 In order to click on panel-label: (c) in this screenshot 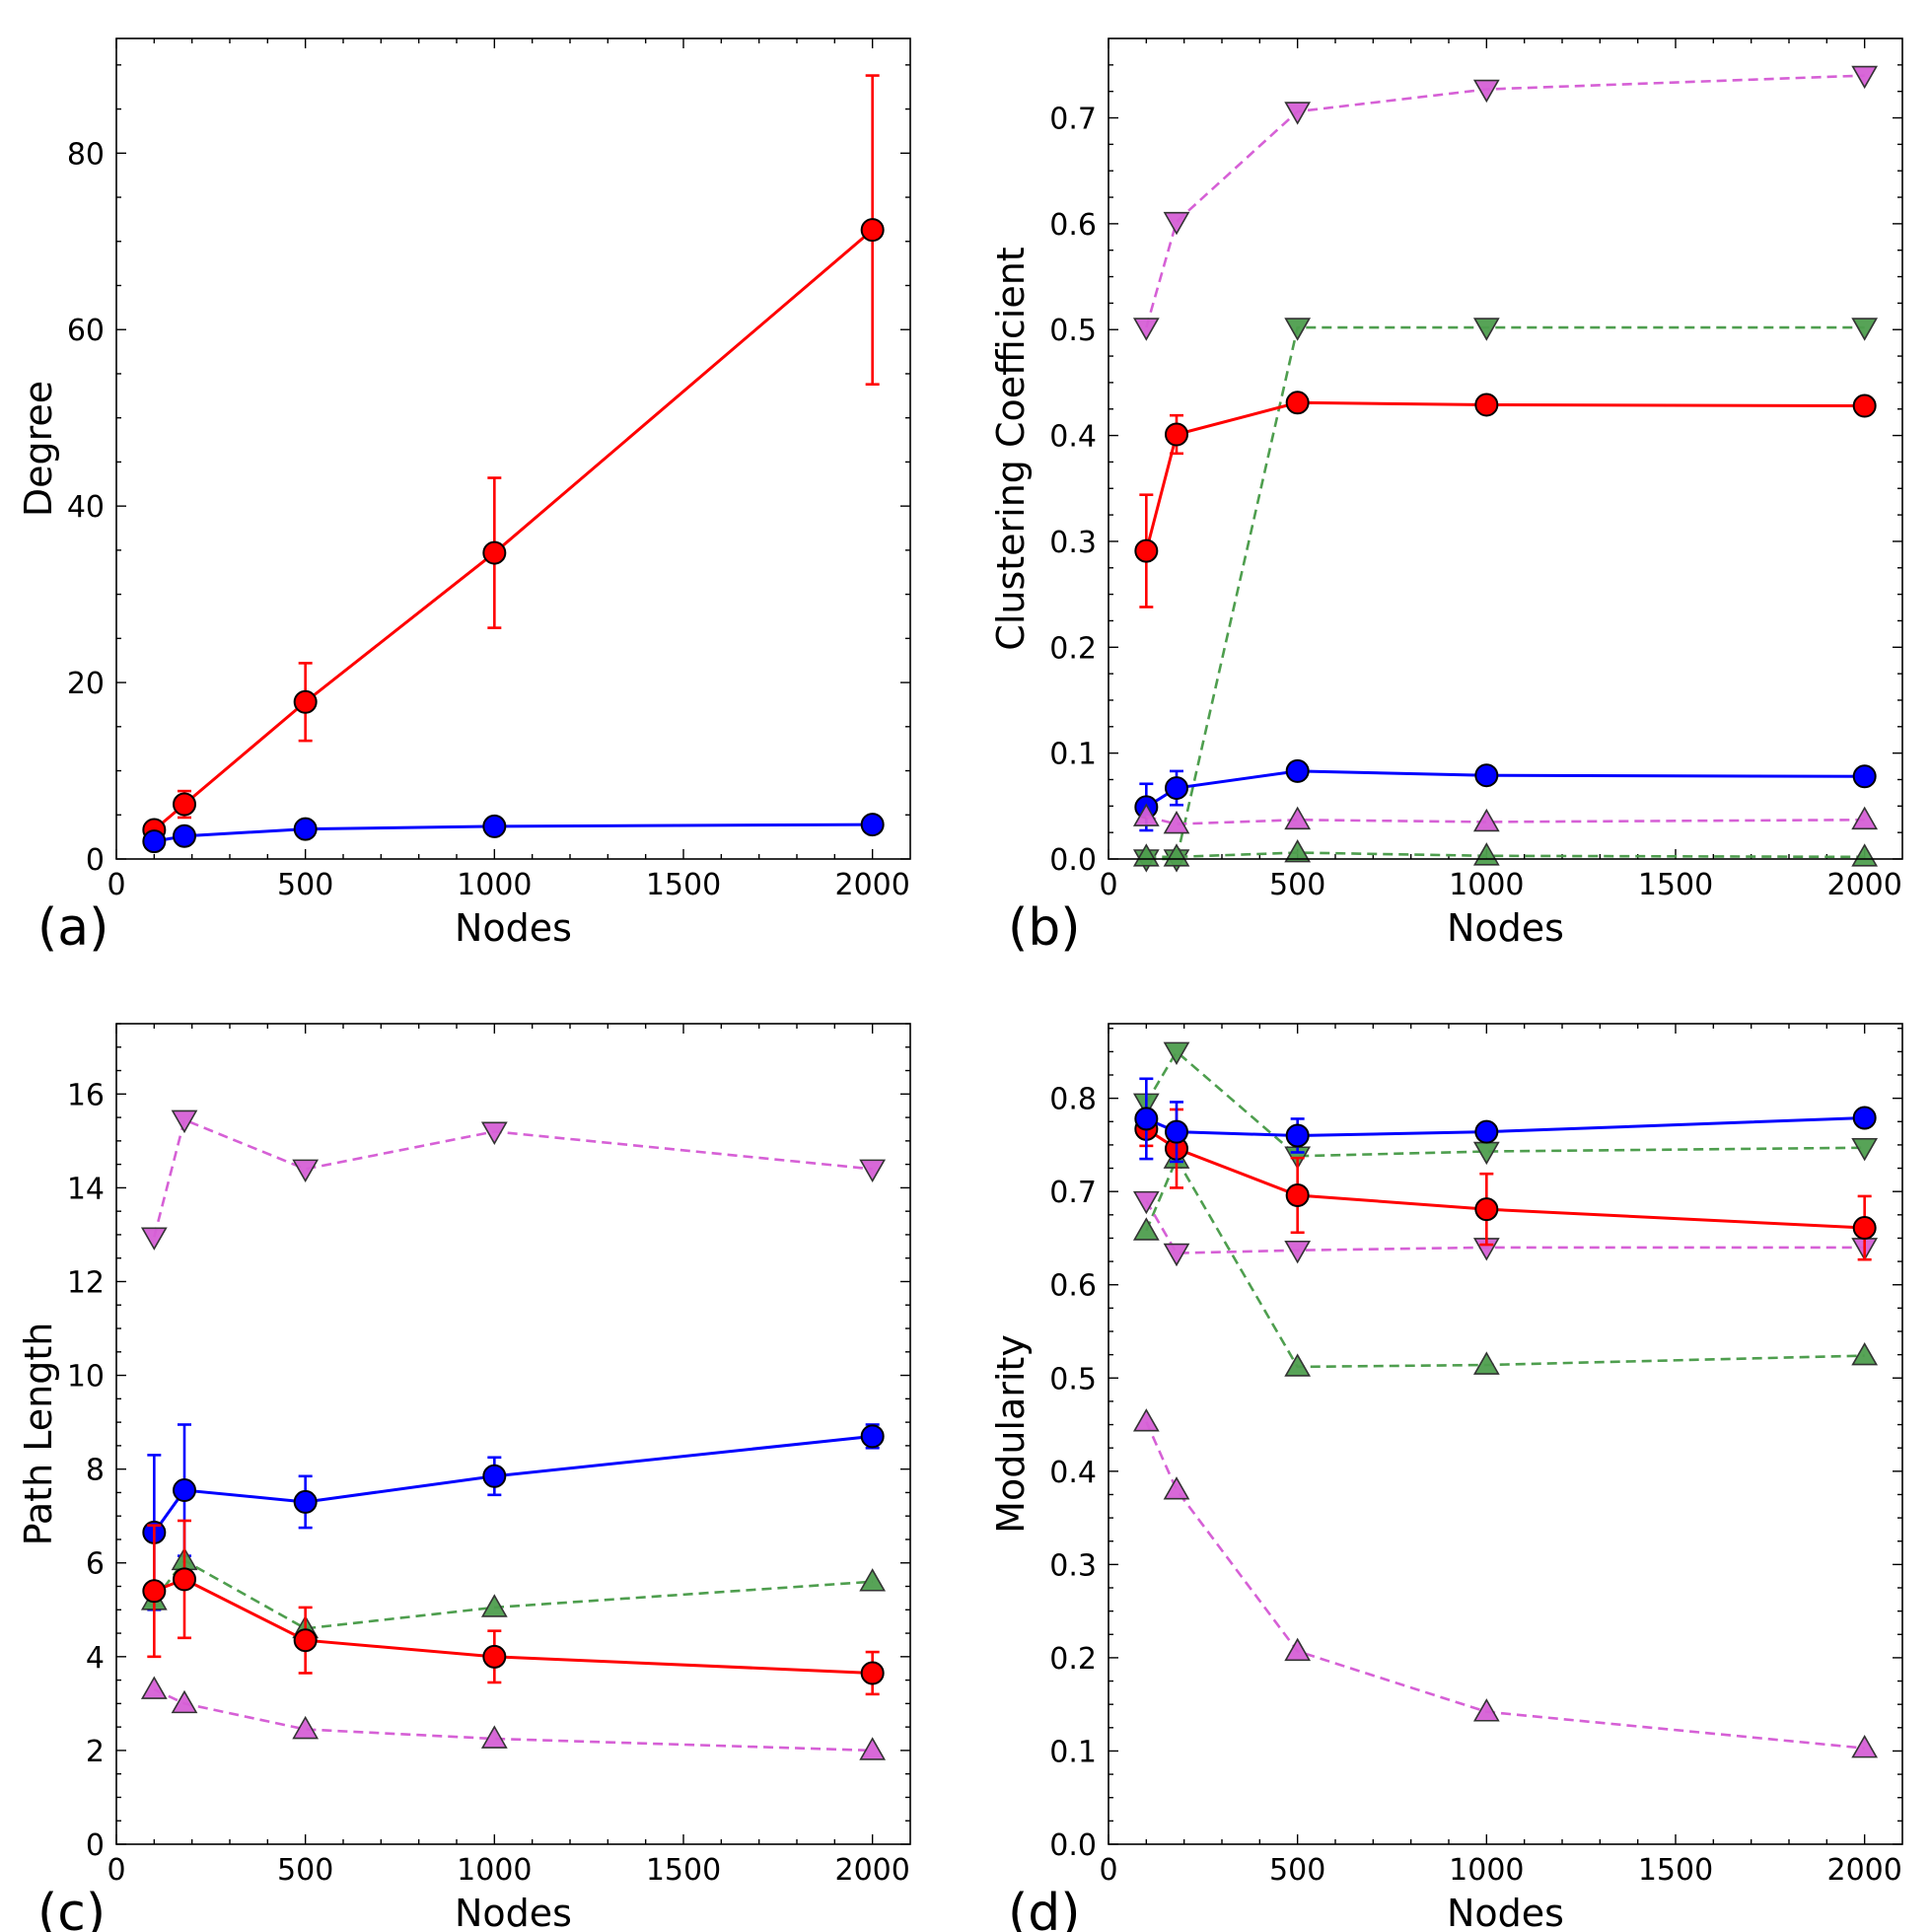, I will do `click(71, 1908)`.